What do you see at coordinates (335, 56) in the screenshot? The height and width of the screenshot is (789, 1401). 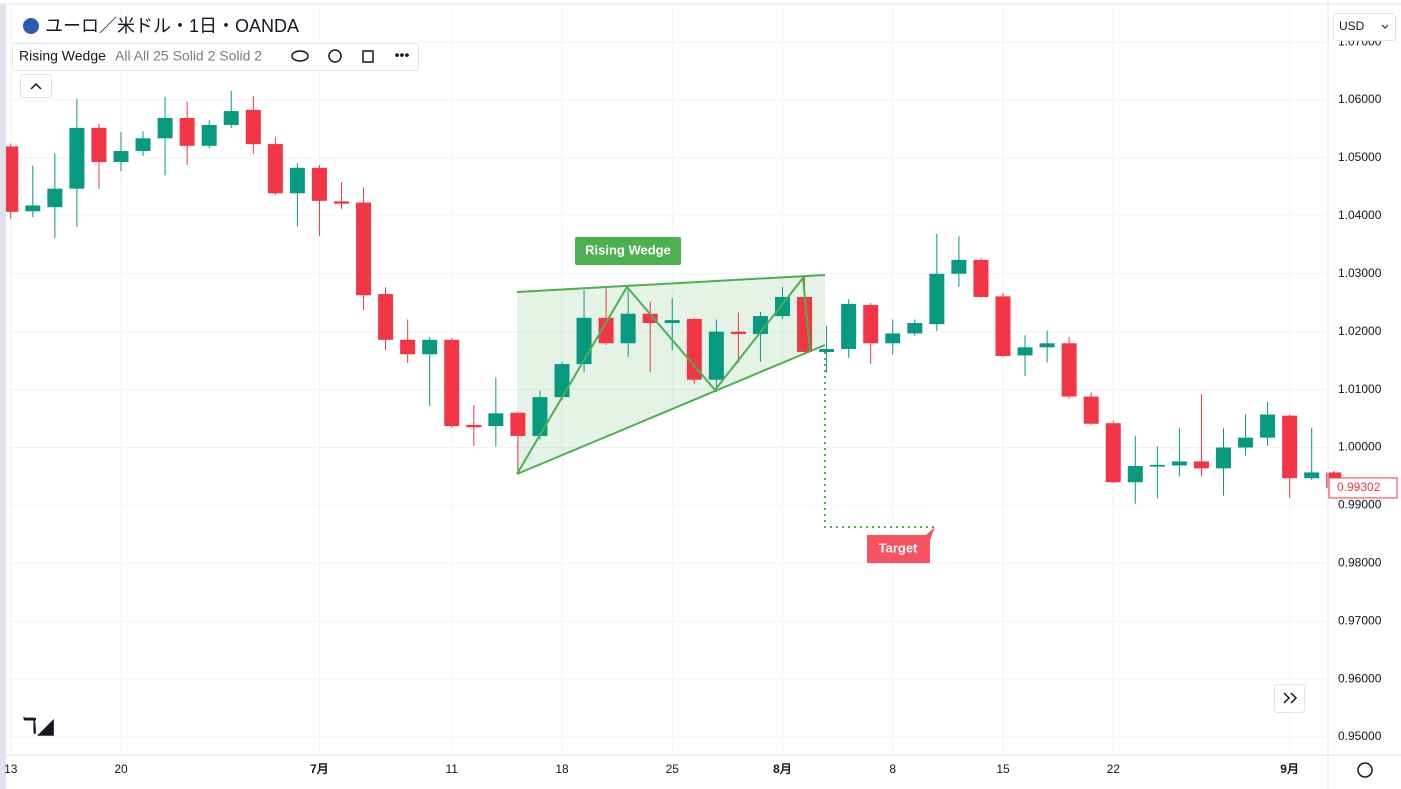 I see `settings-icon` at bounding box center [335, 56].